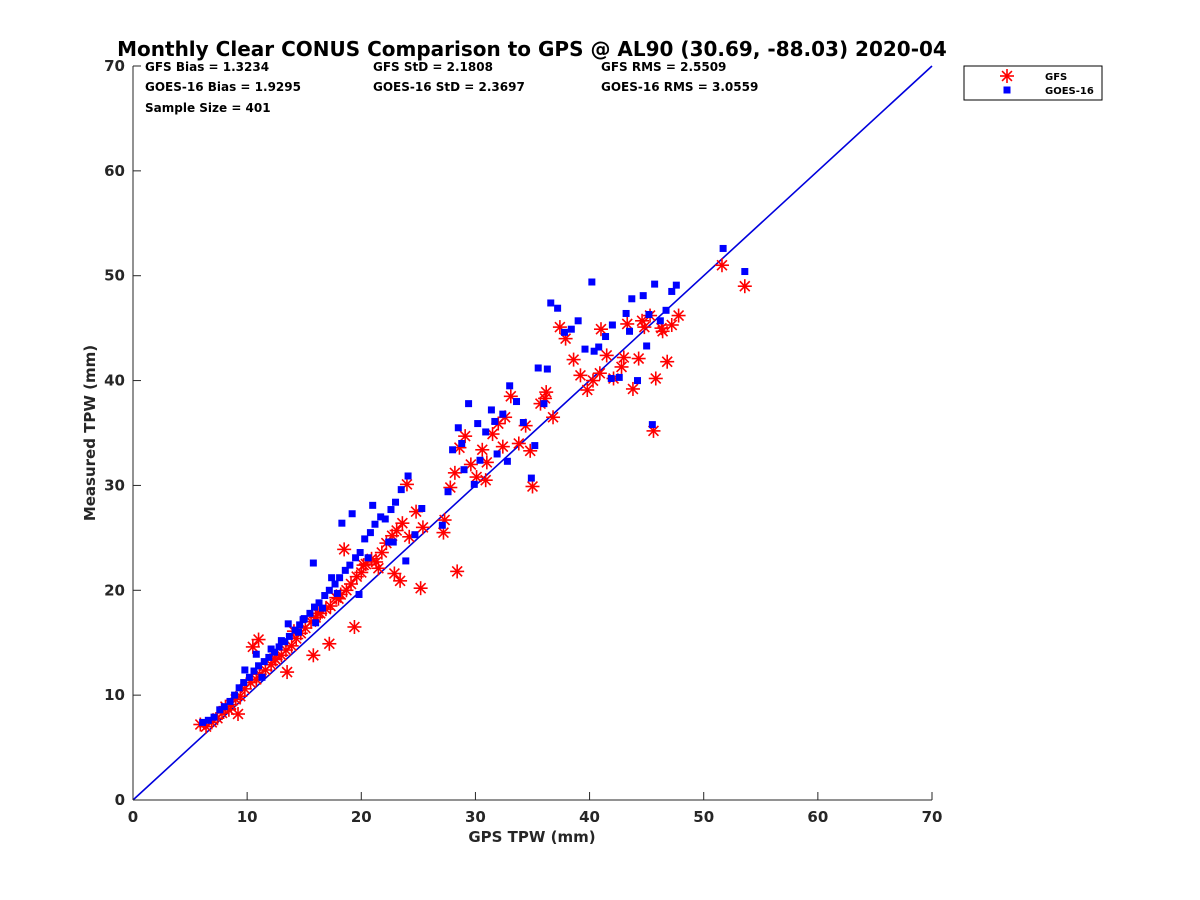 The height and width of the screenshot is (900, 1200). Describe the element at coordinates (449, 87) in the screenshot. I see `stat-text: GOES-16 StD = 2.3697` at that location.